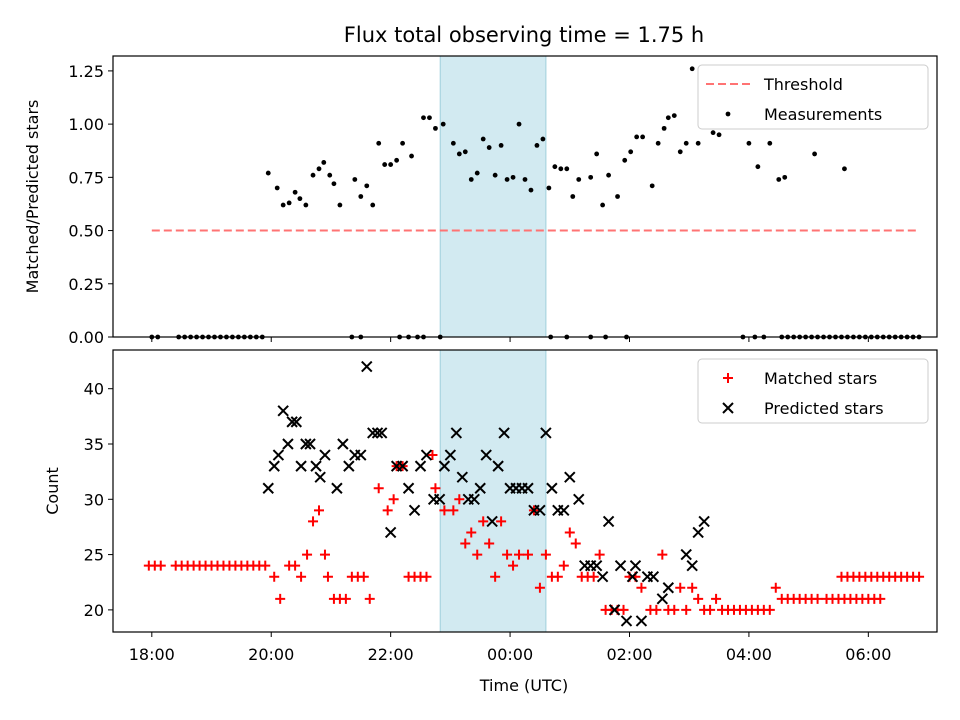  What do you see at coordinates (86, 284) in the screenshot?
I see `panel-0-y-tick-label: 0.25` at bounding box center [86, 284].